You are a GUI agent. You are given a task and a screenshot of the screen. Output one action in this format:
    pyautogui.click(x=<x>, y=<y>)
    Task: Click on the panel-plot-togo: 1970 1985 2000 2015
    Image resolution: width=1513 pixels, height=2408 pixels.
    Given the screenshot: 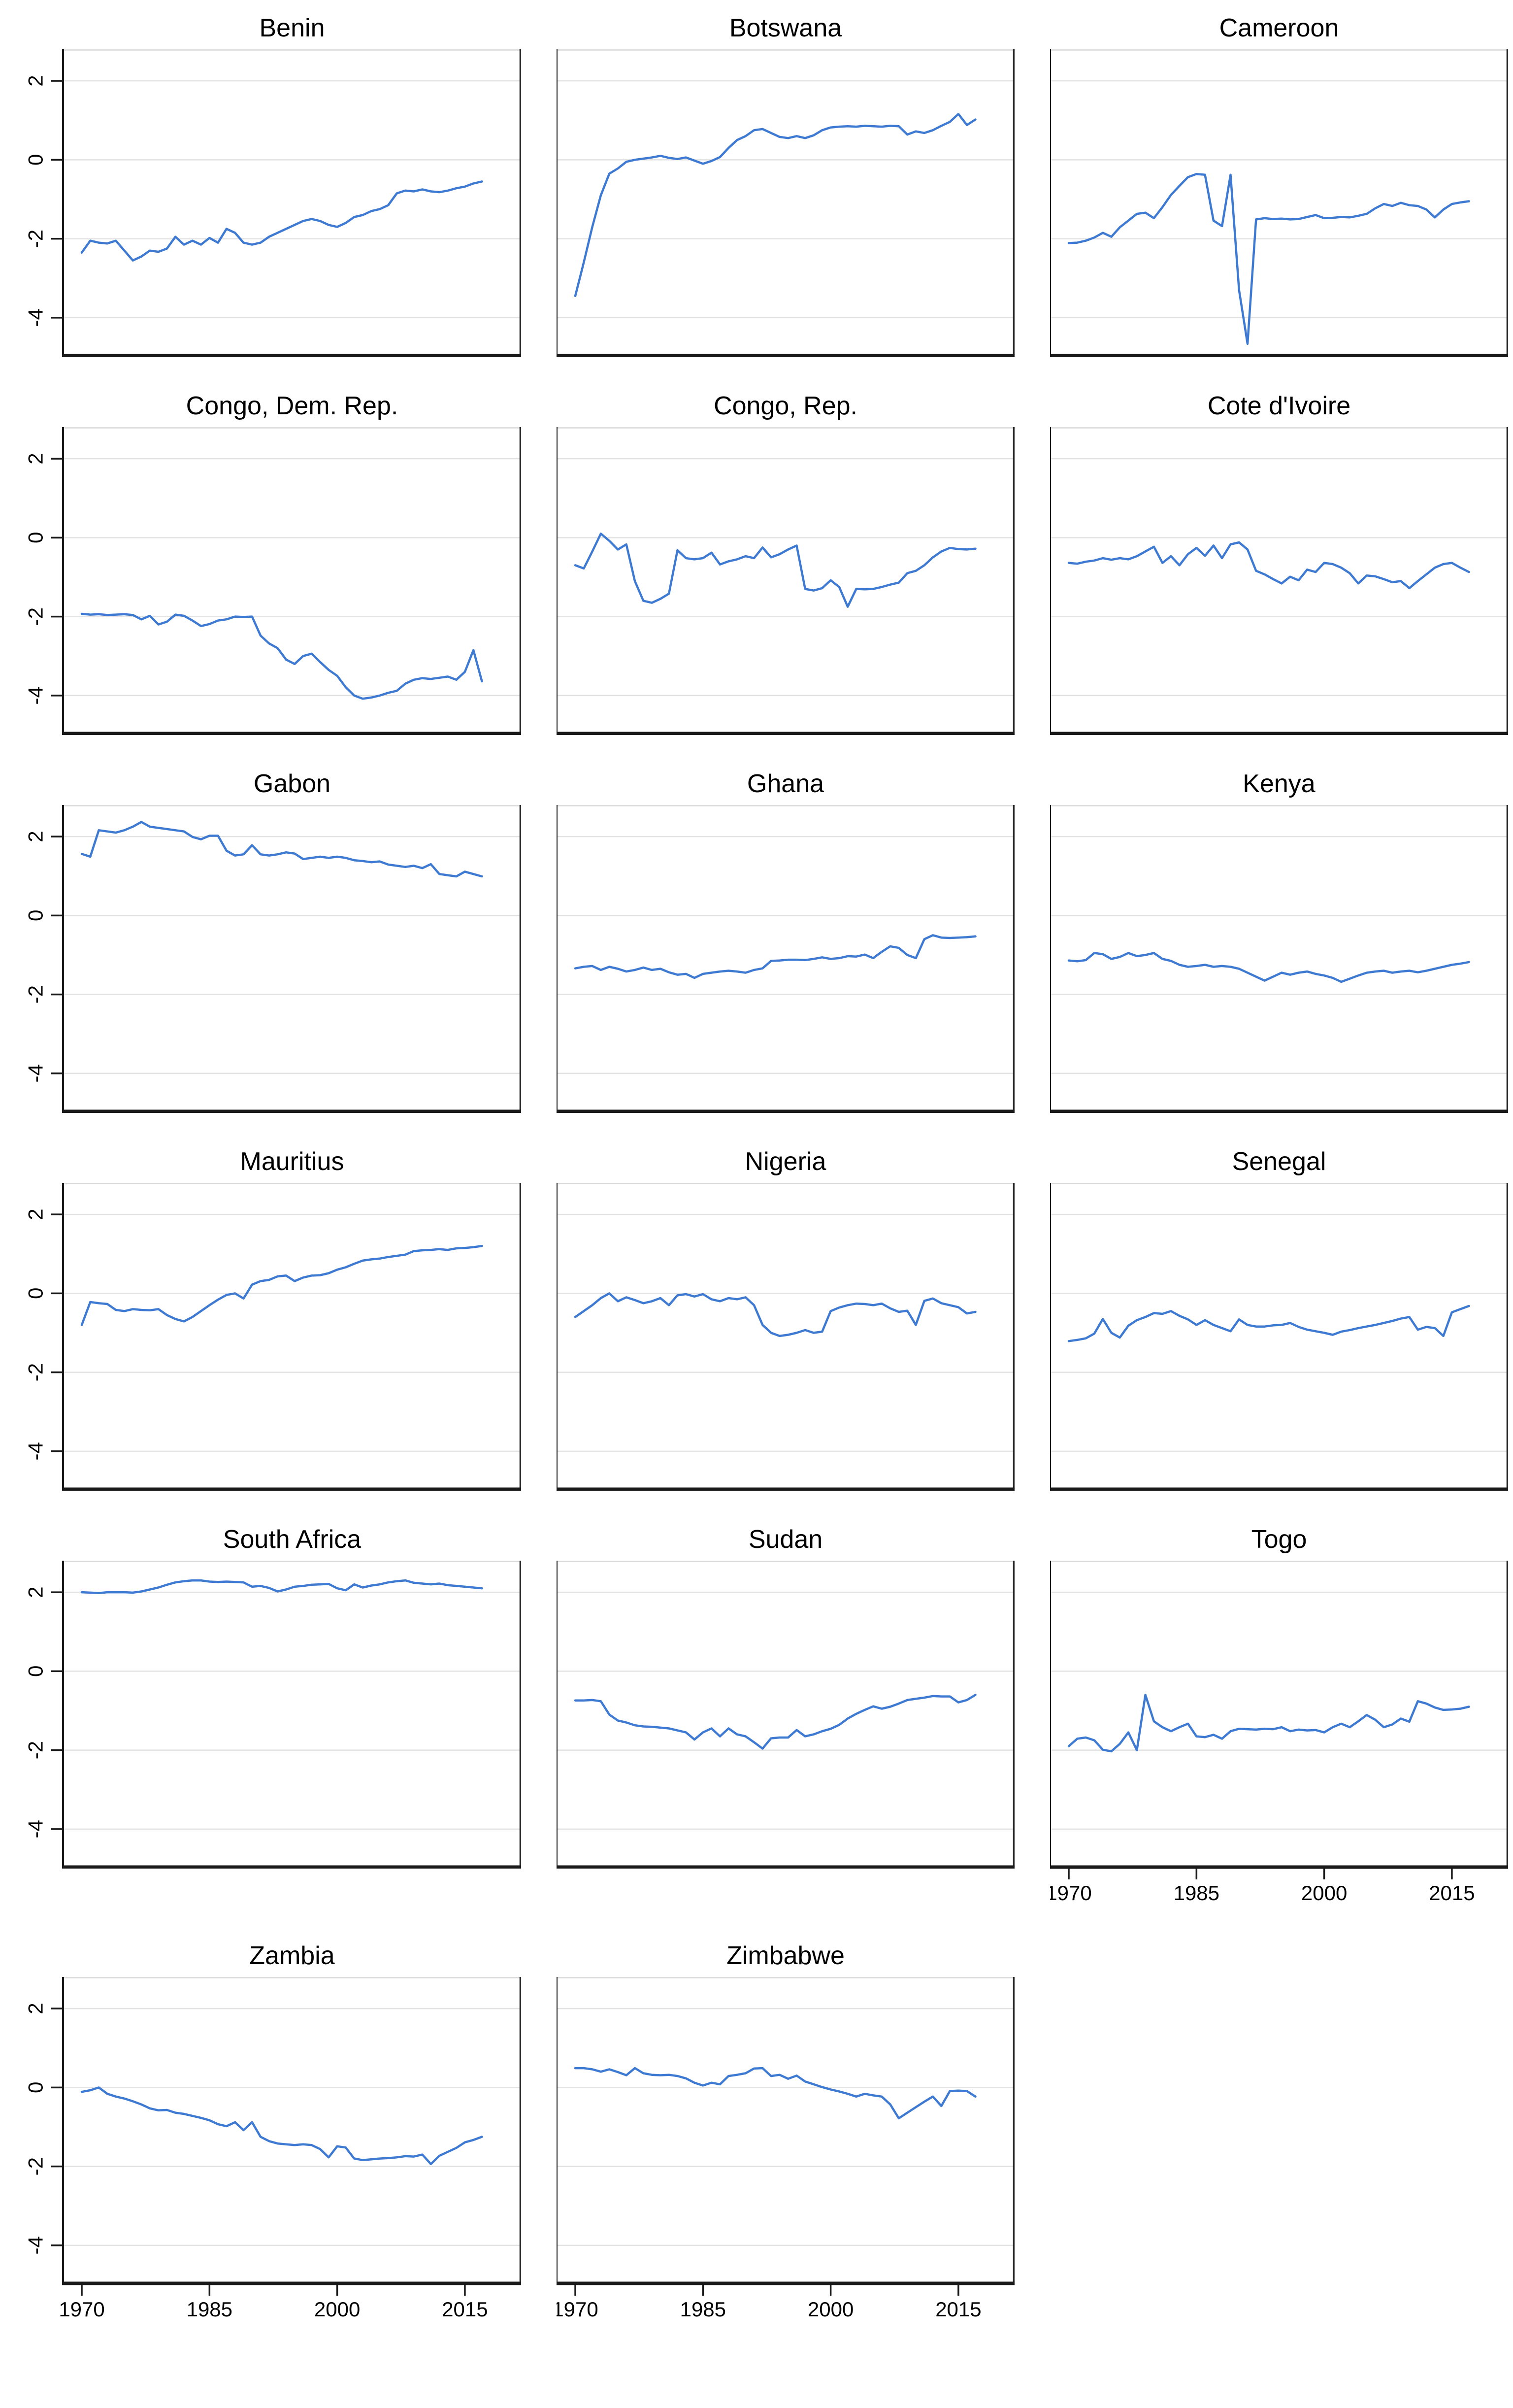 What is the action you would take?
    pyautogui.click(x=1279, y=1733)
    